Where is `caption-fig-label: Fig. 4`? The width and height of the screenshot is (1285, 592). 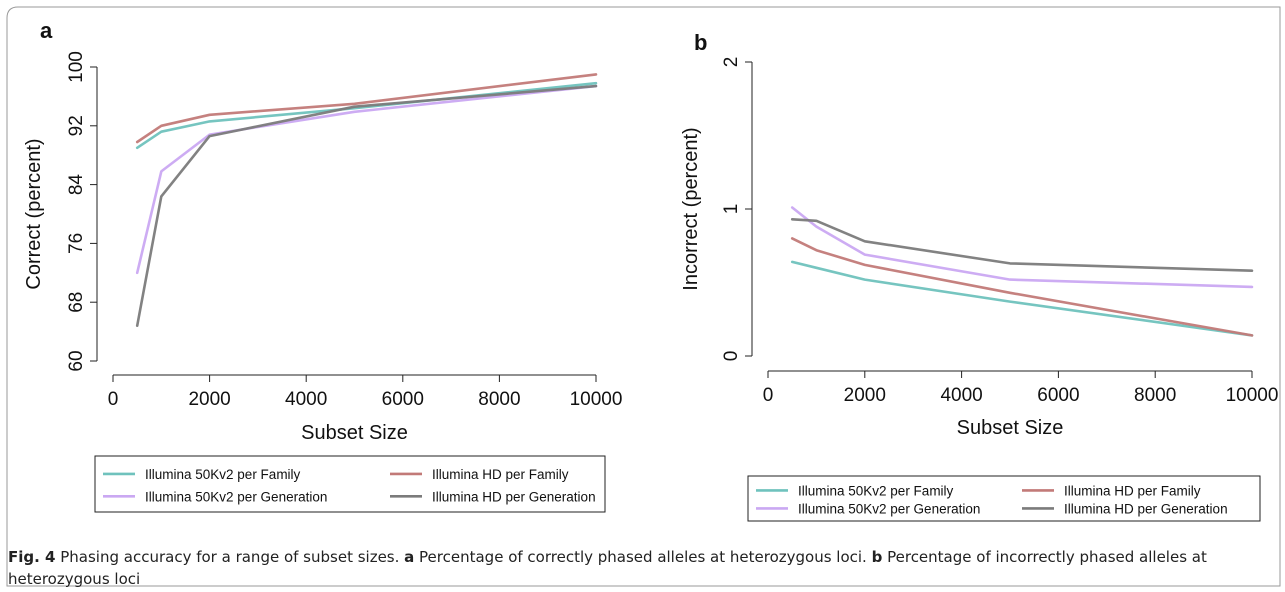 caption-fig-label: Fig. 4 is located at coordinates (32, 557).